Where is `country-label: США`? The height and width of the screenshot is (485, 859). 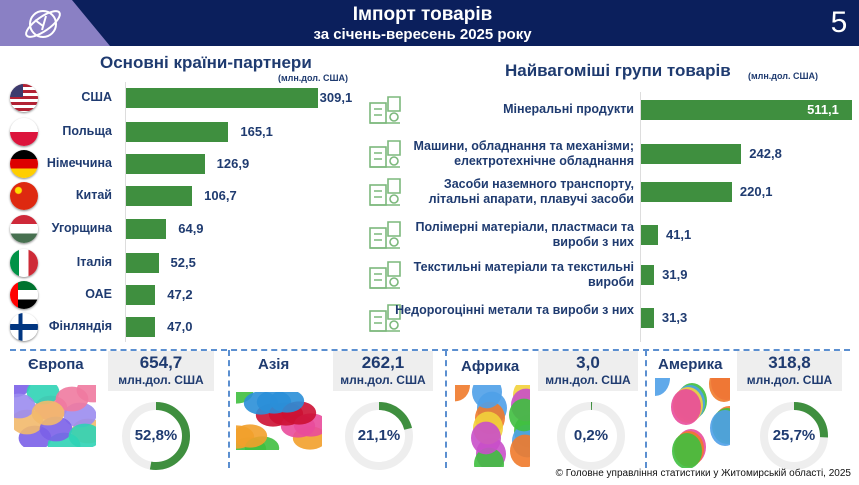 country-label: США is located at coordinates (96, 97).